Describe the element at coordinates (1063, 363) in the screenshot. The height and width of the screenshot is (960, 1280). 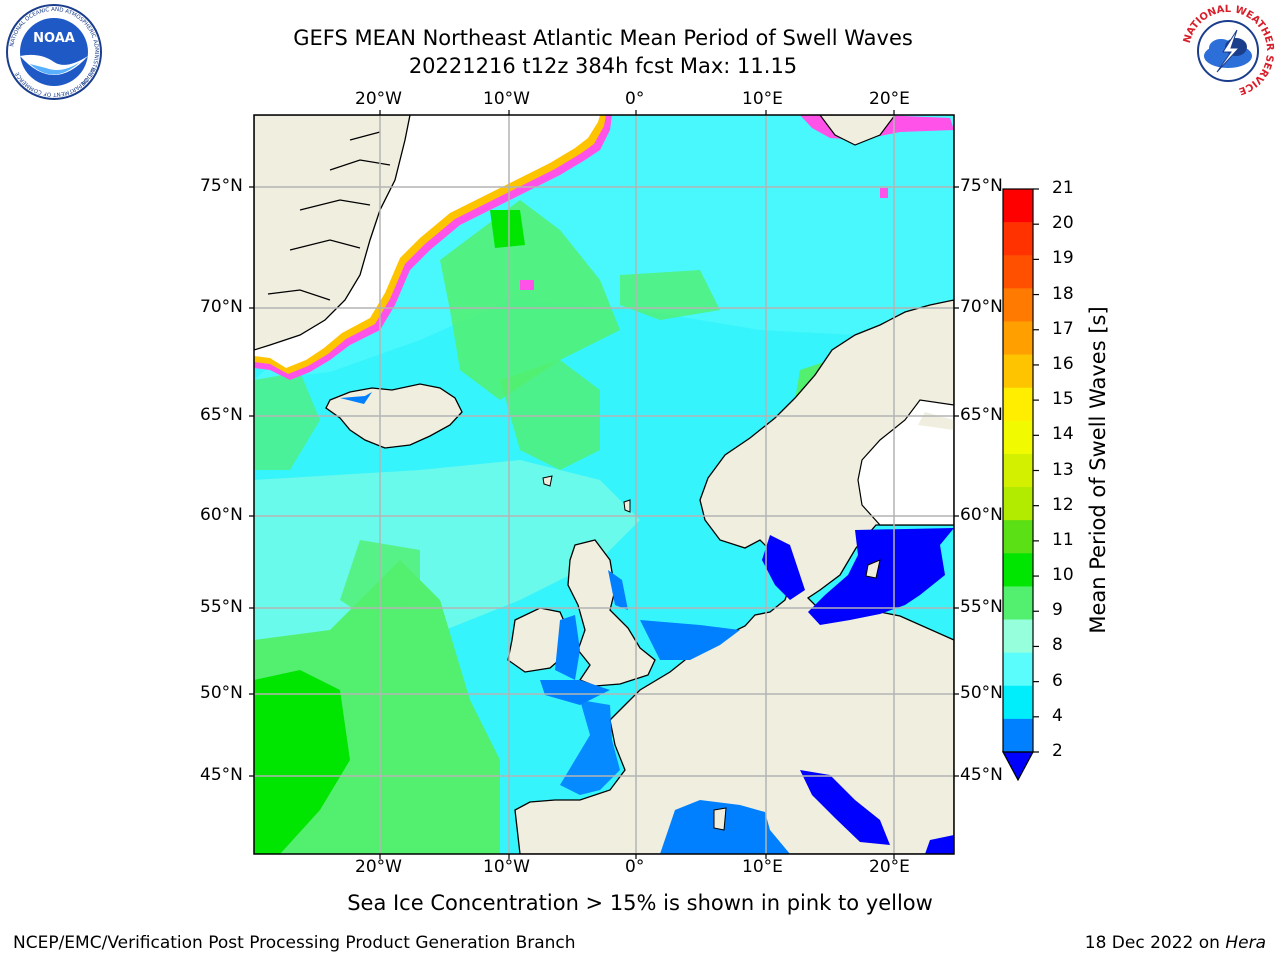
I see `colorbar-tick-label: 16` at that location.